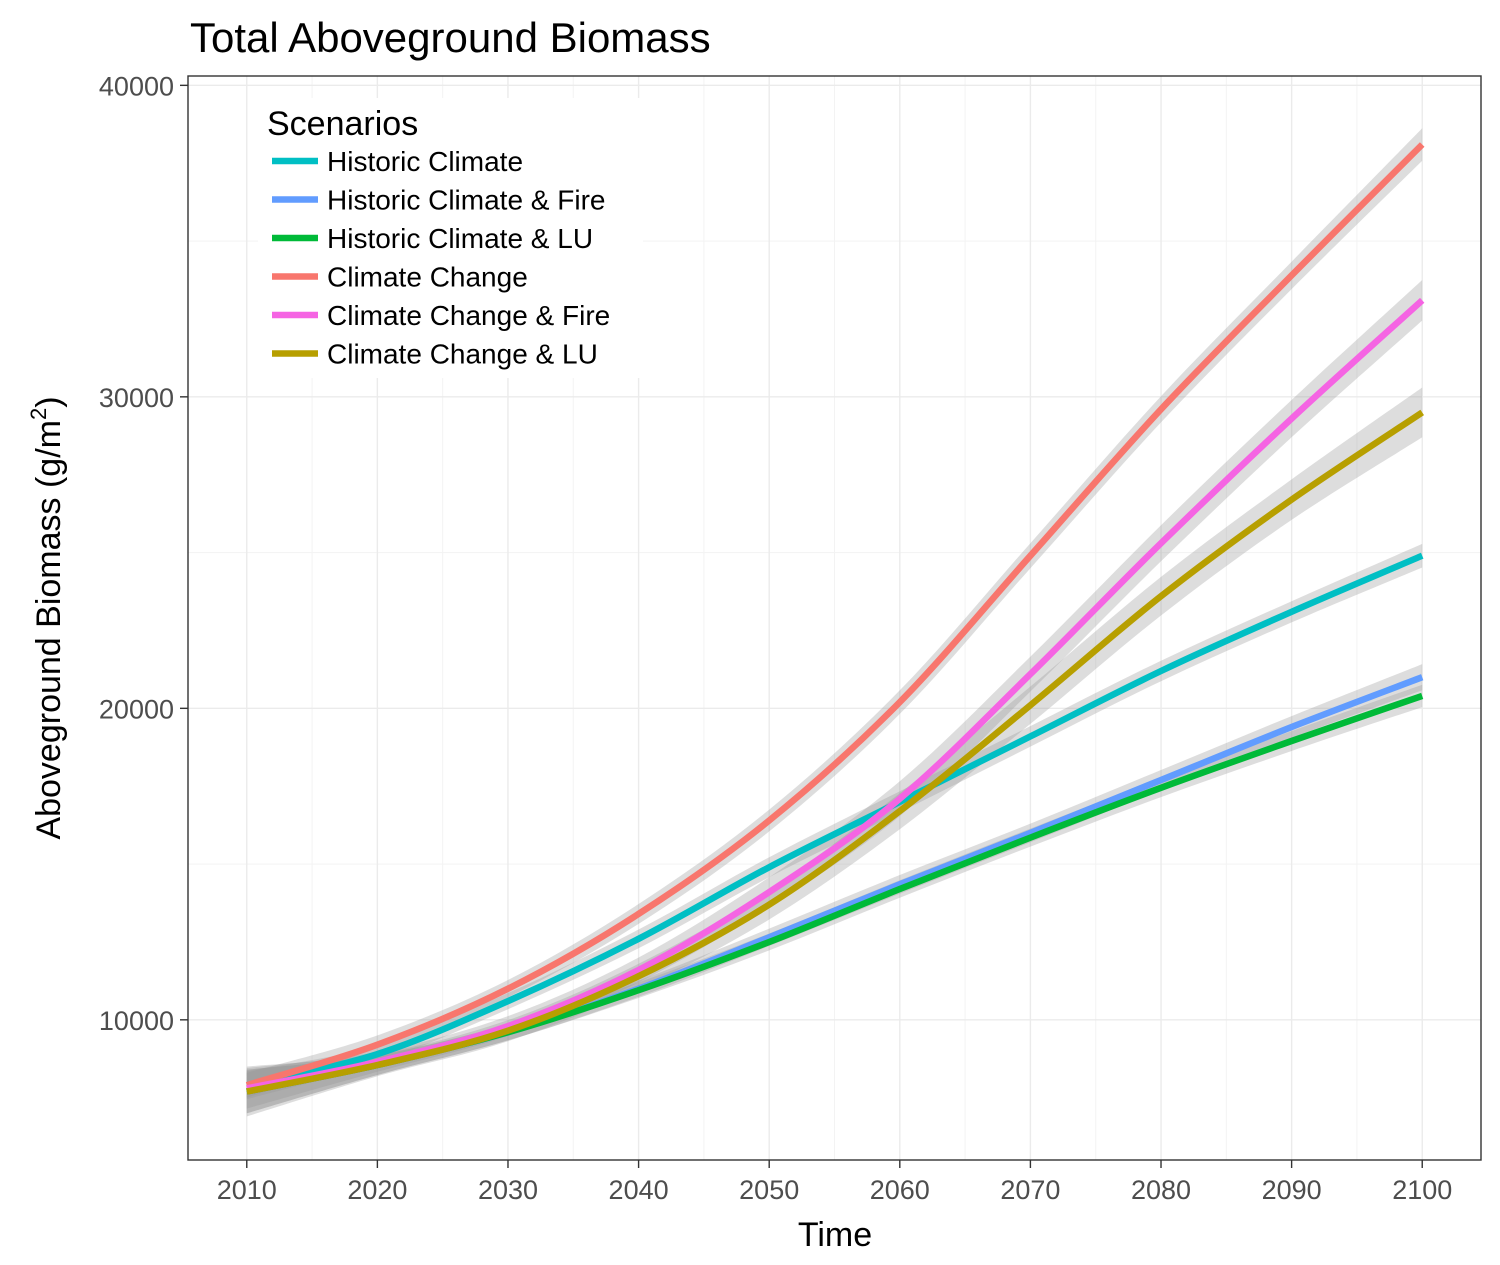 This screenshot has width=1500, height=1265. Describe the element at coordinates (377, 1190) in the screenshot. I see `x-tick-label: 2020` at that location.